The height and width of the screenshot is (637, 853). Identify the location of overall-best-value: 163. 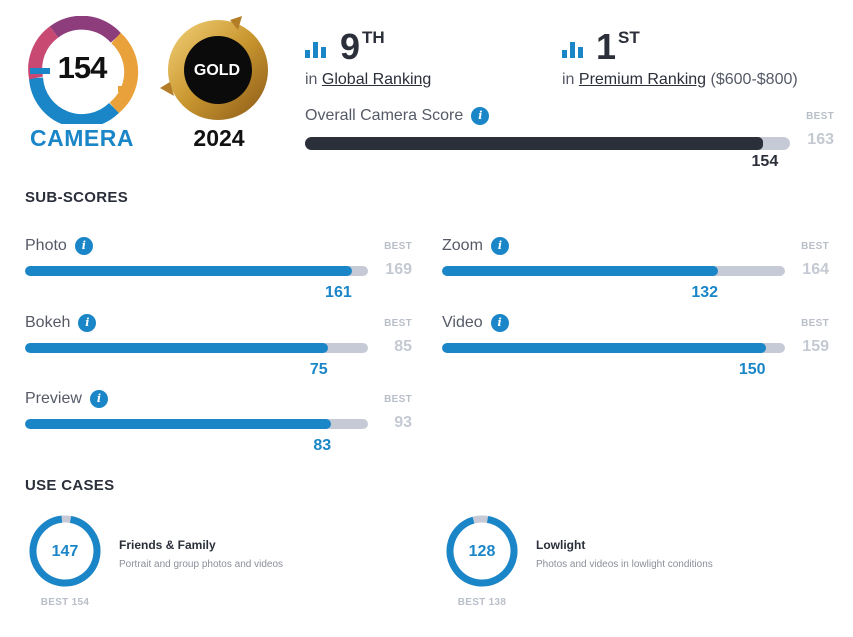
(820, 139).